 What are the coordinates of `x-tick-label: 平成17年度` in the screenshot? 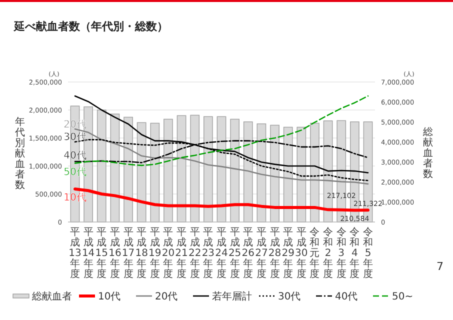 It's located at (128, 253).